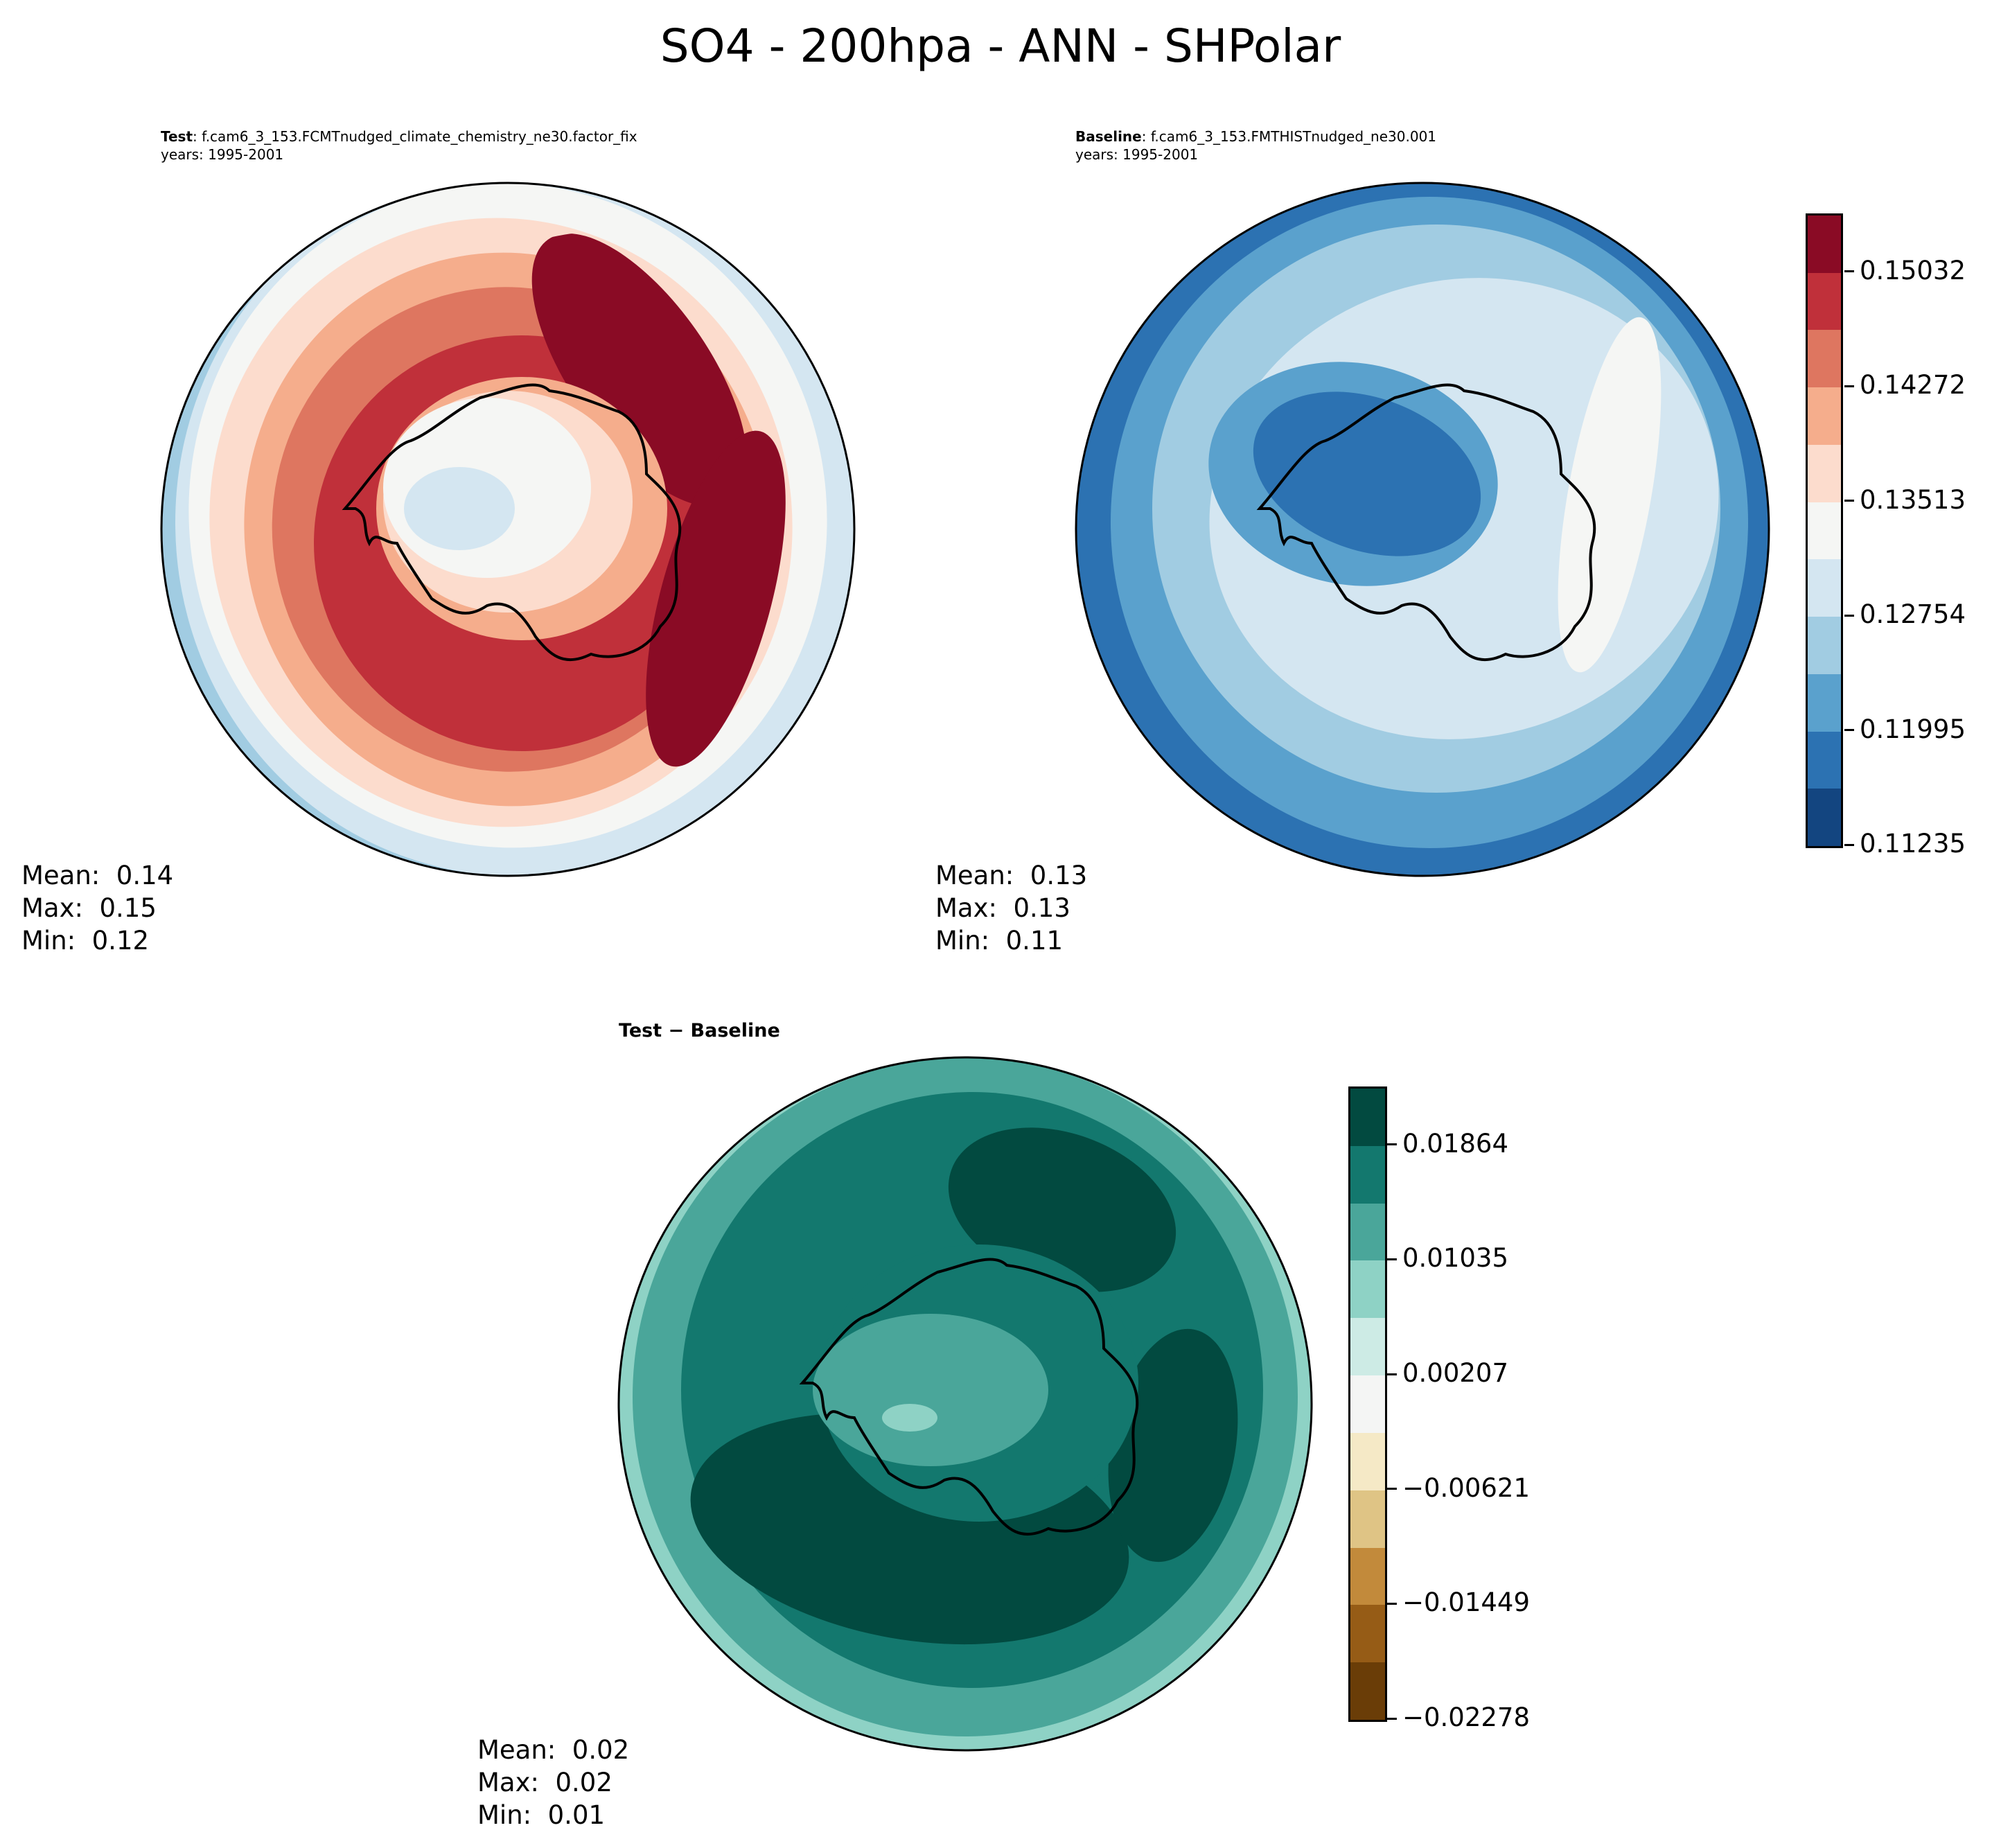 The image size is (2001, 1848). What do you see at coordinates (89, 908) in the screenshot?
I see `test-max: Max: 0.15` at bounding box center [89, 908].